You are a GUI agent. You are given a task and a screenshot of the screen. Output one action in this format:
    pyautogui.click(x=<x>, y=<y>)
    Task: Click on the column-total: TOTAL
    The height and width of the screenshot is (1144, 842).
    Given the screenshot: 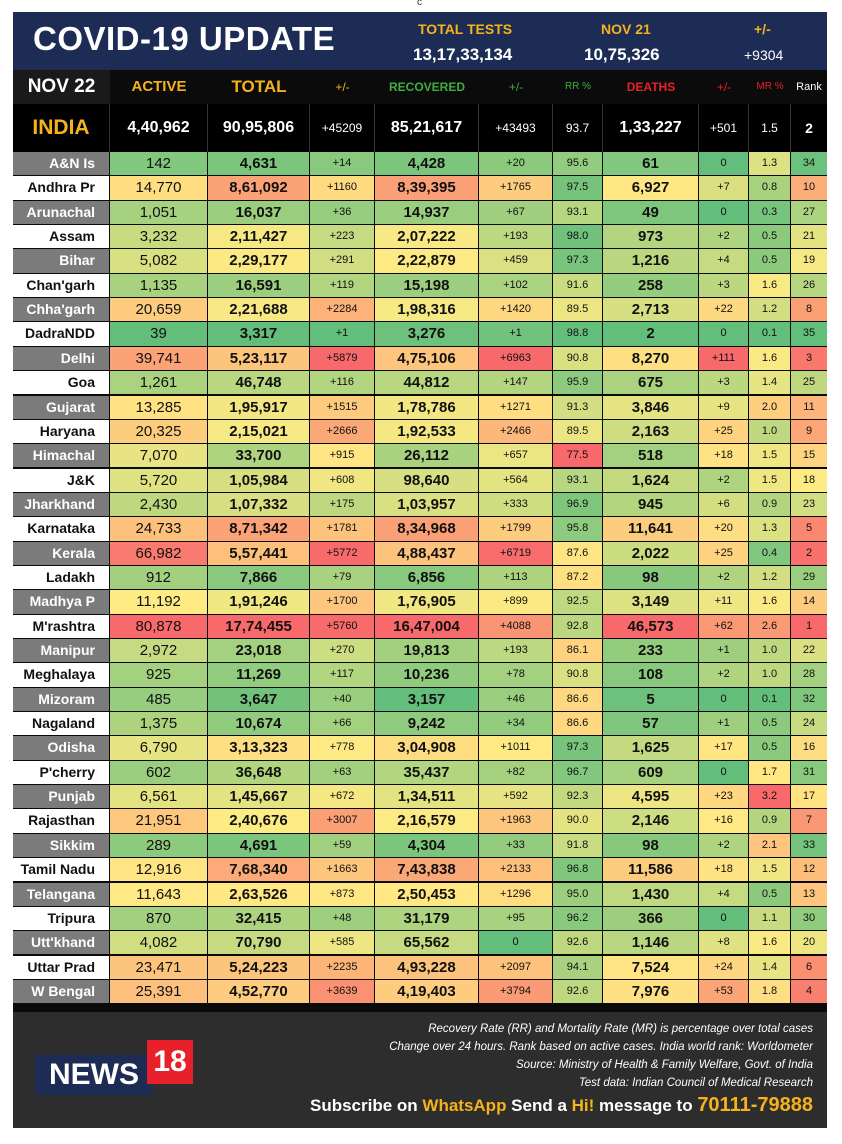 What is the action you would take?
    pyautogui.click(x=259, y=86)
    